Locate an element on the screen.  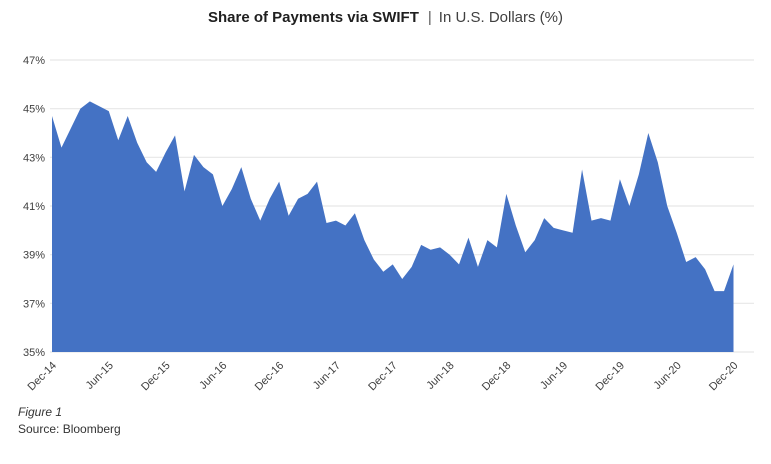
chart-footer: Figure 1 Source: Bloomberg is located at coordinates (69, 420).